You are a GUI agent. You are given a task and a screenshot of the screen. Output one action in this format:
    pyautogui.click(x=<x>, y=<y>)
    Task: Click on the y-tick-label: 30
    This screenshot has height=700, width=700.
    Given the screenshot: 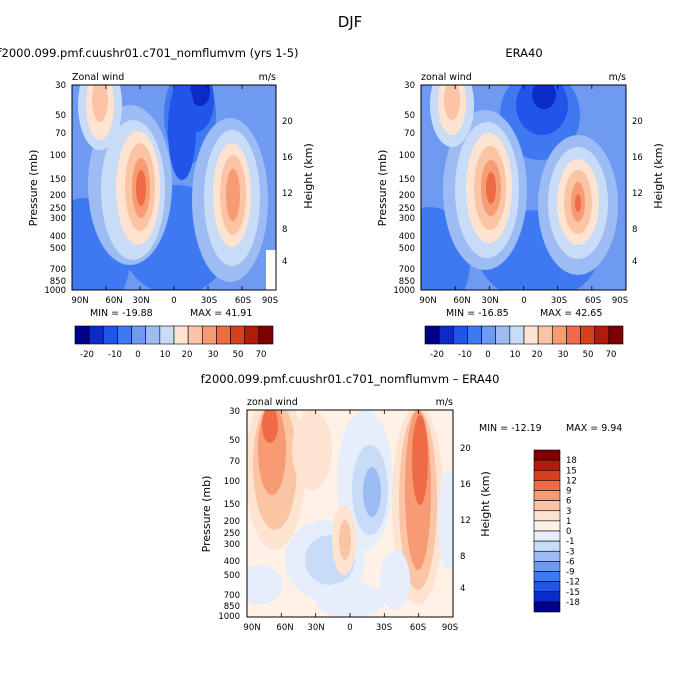 What is the action you would take?
    pyautogui.click(x=409, y=86)
    